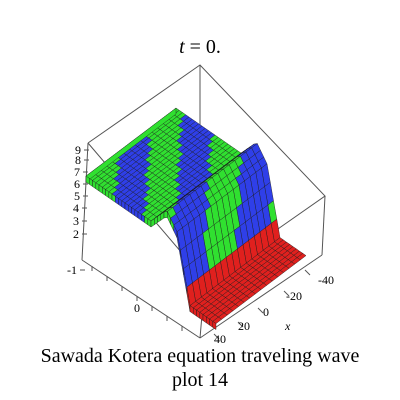 The image size is (400, 400). What do you see at coordinates (137, 298) in the screenshot?
I see `y-axis: 0` at bounding box center [137, 298].